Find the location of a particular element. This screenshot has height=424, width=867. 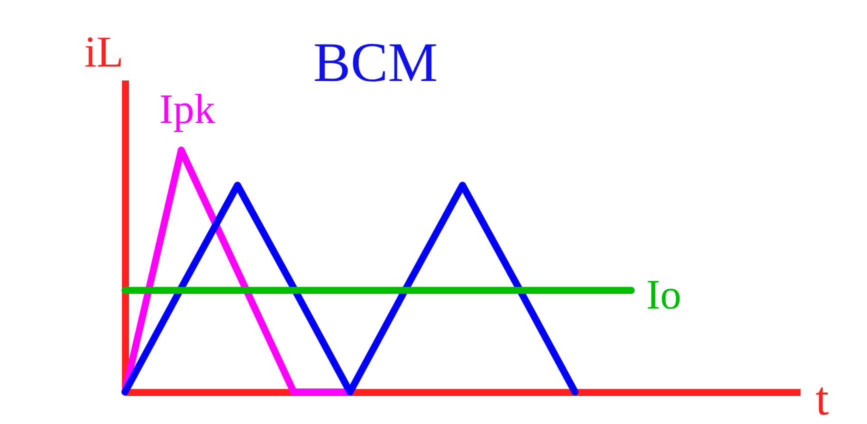

y-axis-title: iL is located at coordinates (104, 52).